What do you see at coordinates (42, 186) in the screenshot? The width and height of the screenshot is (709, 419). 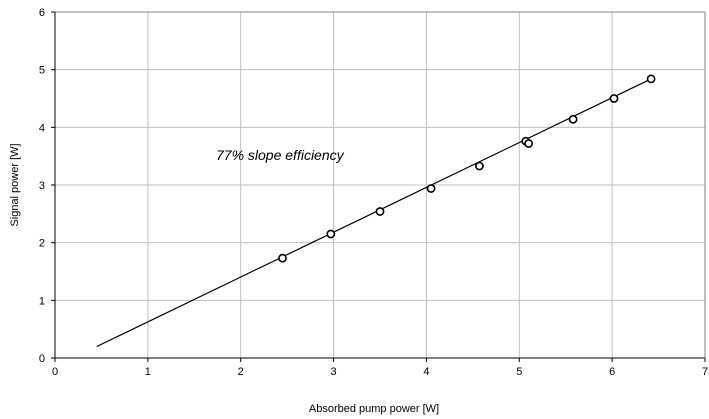 I see `y-tick-label: 3` at bounding box center [42, 186].